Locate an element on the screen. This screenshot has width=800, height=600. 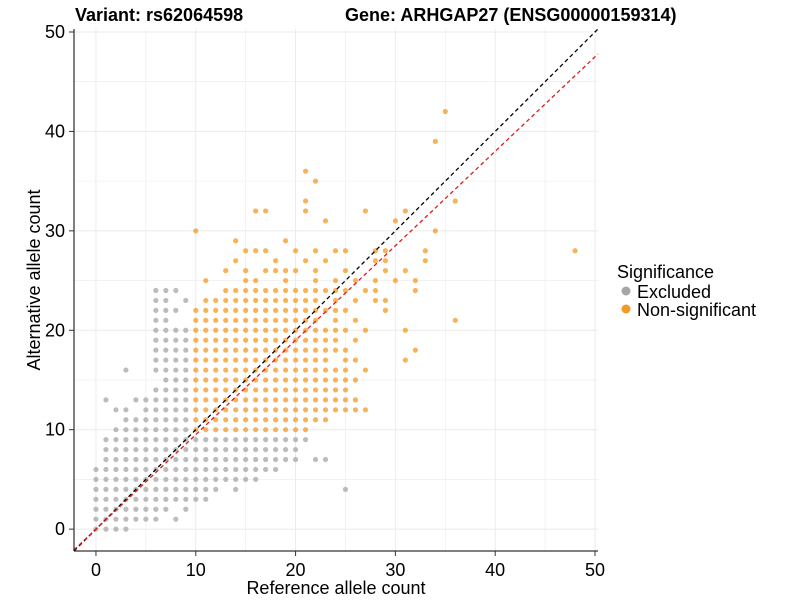
x-tick-label: 50 is located at coordinates (595, 570).